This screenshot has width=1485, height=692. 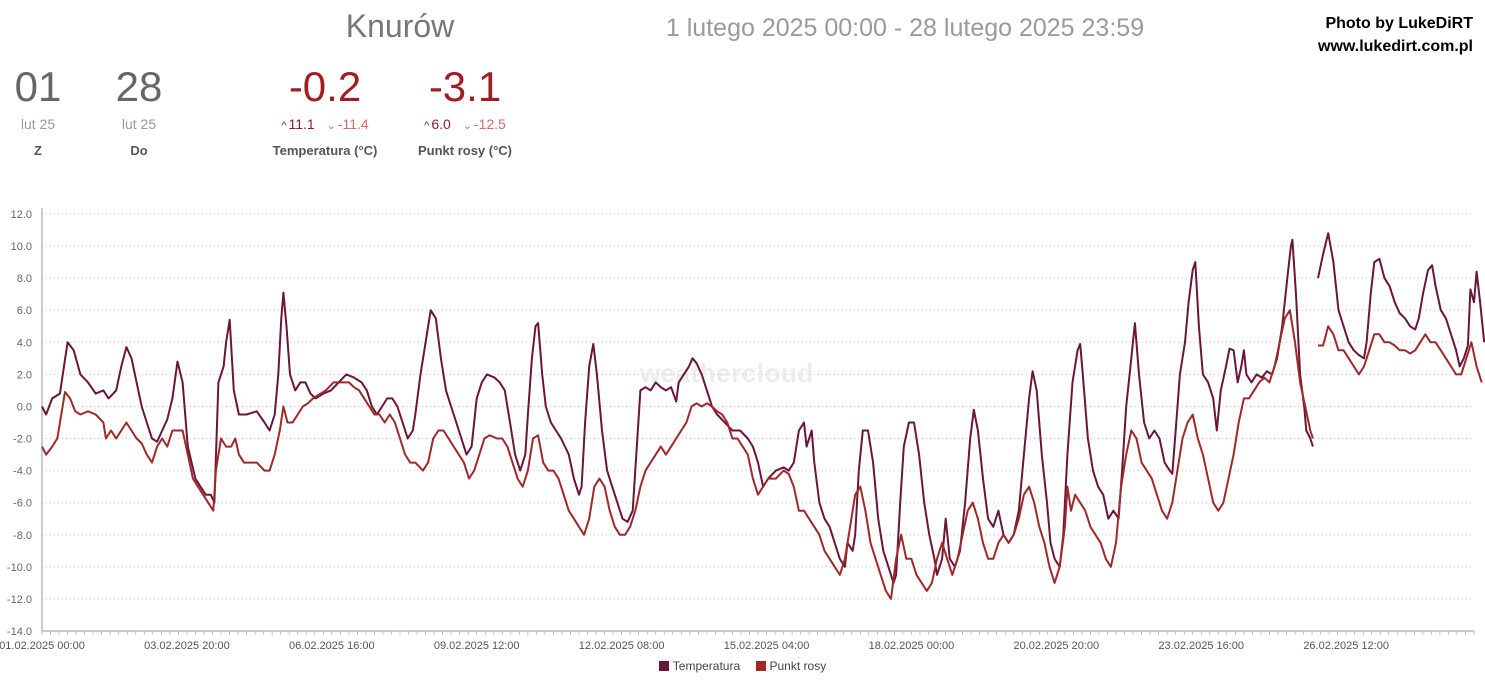 What do you see at coordinates (38, 150) in the screenshot?
I see `from-label: Z` at bounding box center [38, 150].